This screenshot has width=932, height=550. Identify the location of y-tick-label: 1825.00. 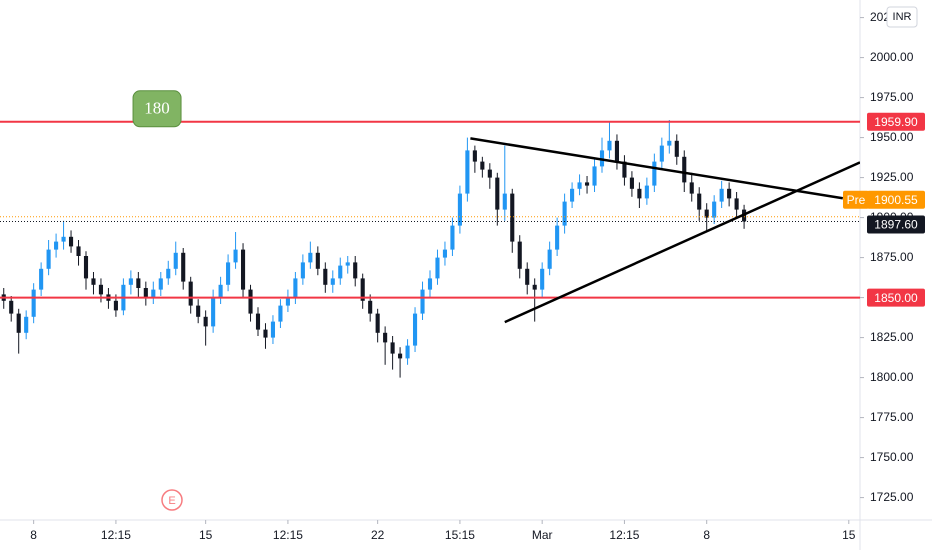
(892, 337).